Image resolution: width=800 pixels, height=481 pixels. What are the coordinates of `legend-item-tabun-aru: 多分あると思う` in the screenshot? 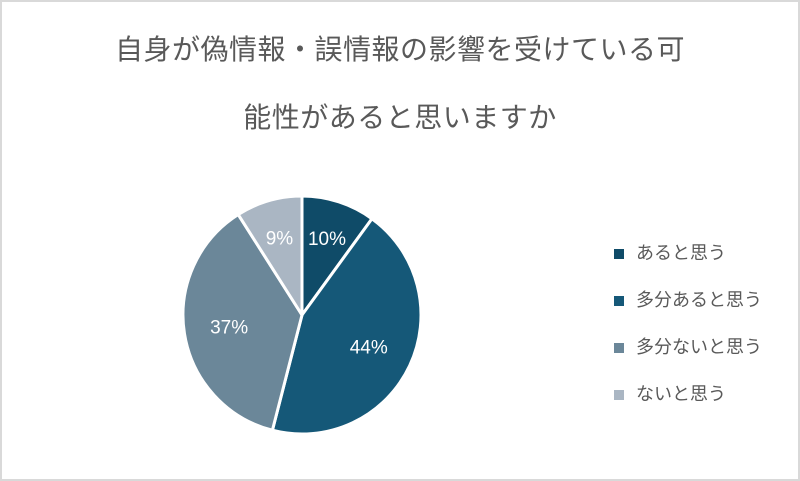 It's located at (688, 298).